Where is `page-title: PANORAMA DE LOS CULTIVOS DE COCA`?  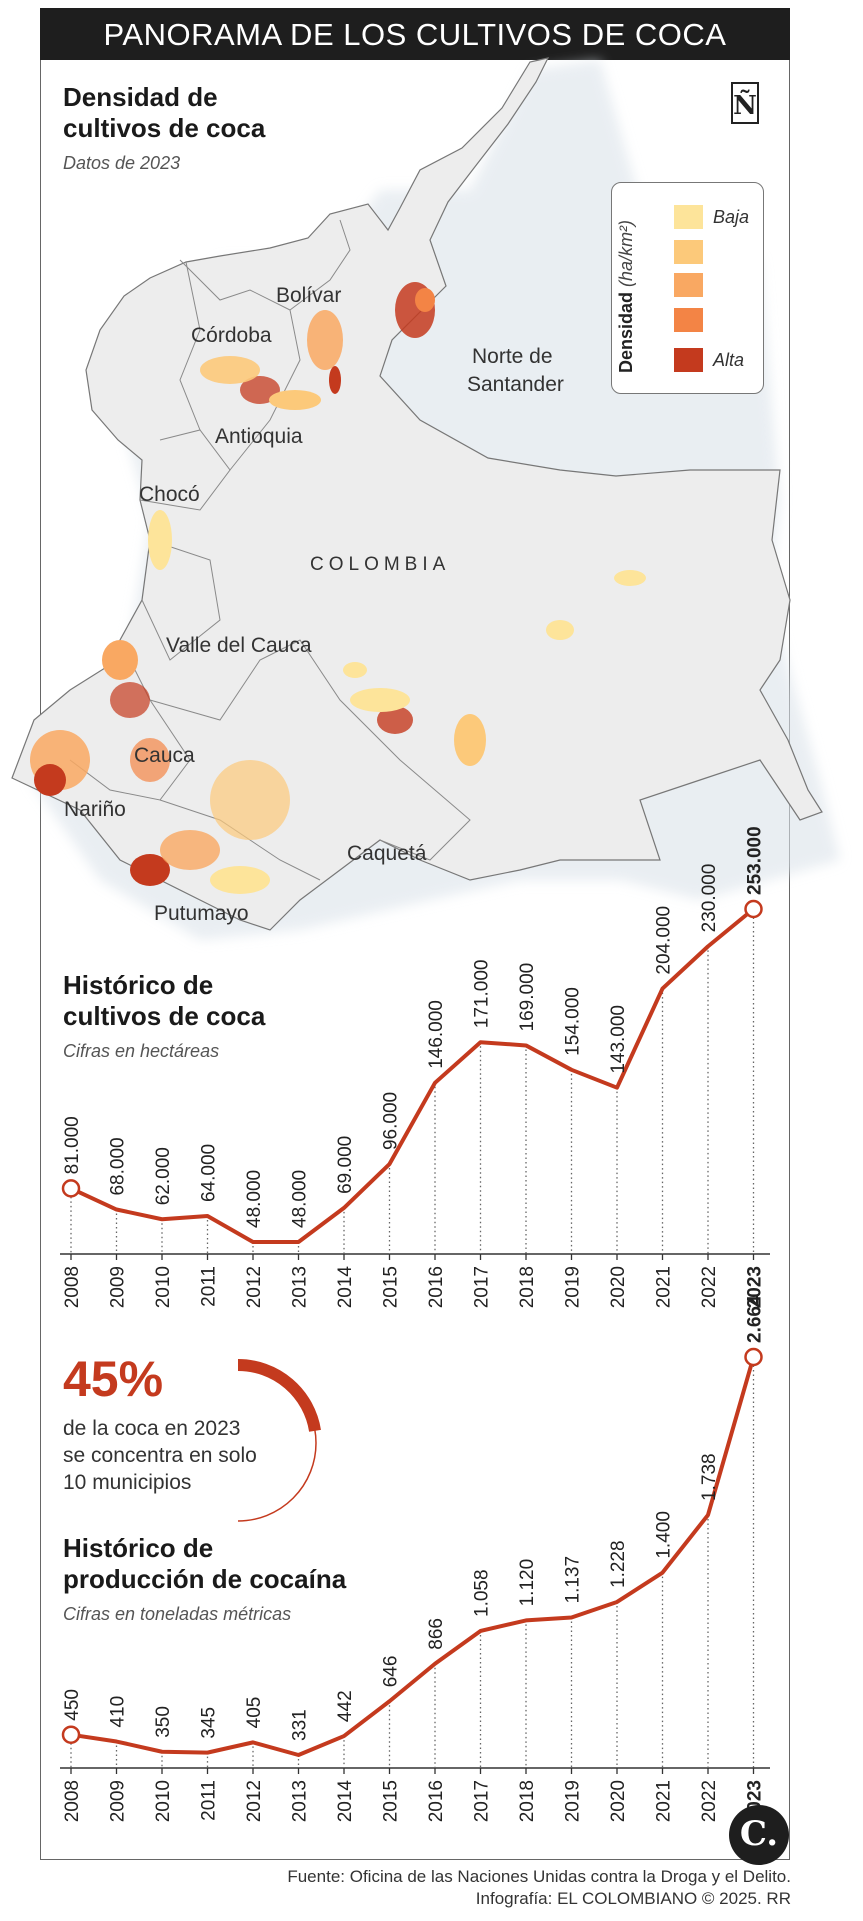 page-title: PANORAMA DE LOS CULTIVOS DE COCA is located at coordinates (415, 34).